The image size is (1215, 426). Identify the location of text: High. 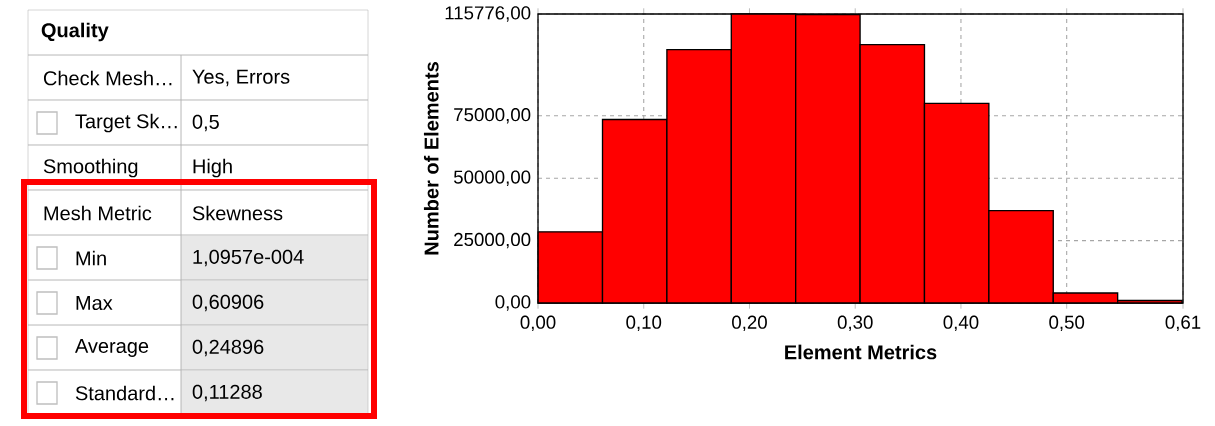
(212, 168).